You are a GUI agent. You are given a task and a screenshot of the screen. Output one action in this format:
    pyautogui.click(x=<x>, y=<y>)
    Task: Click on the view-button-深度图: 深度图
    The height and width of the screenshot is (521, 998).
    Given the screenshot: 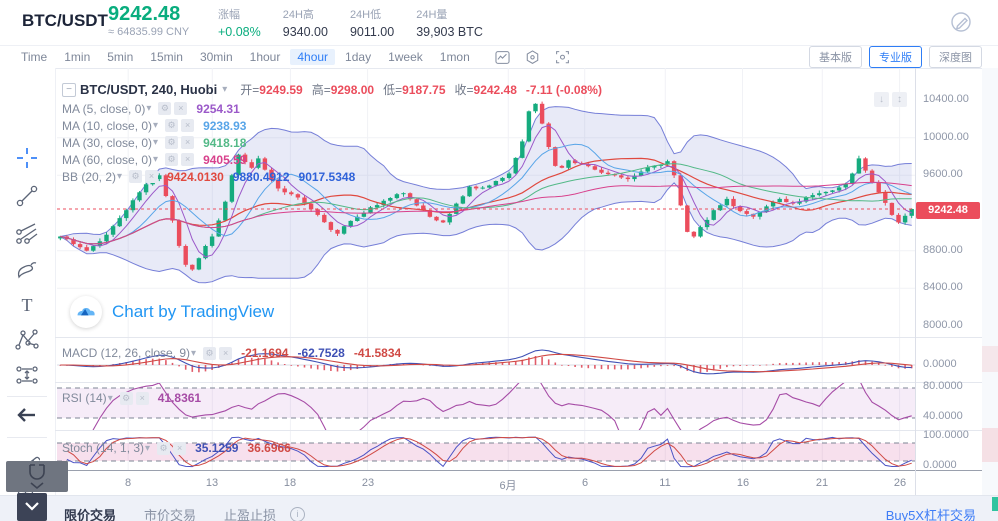 What is the action you would take?
    pyautogui.click(x=955, y=57)
    